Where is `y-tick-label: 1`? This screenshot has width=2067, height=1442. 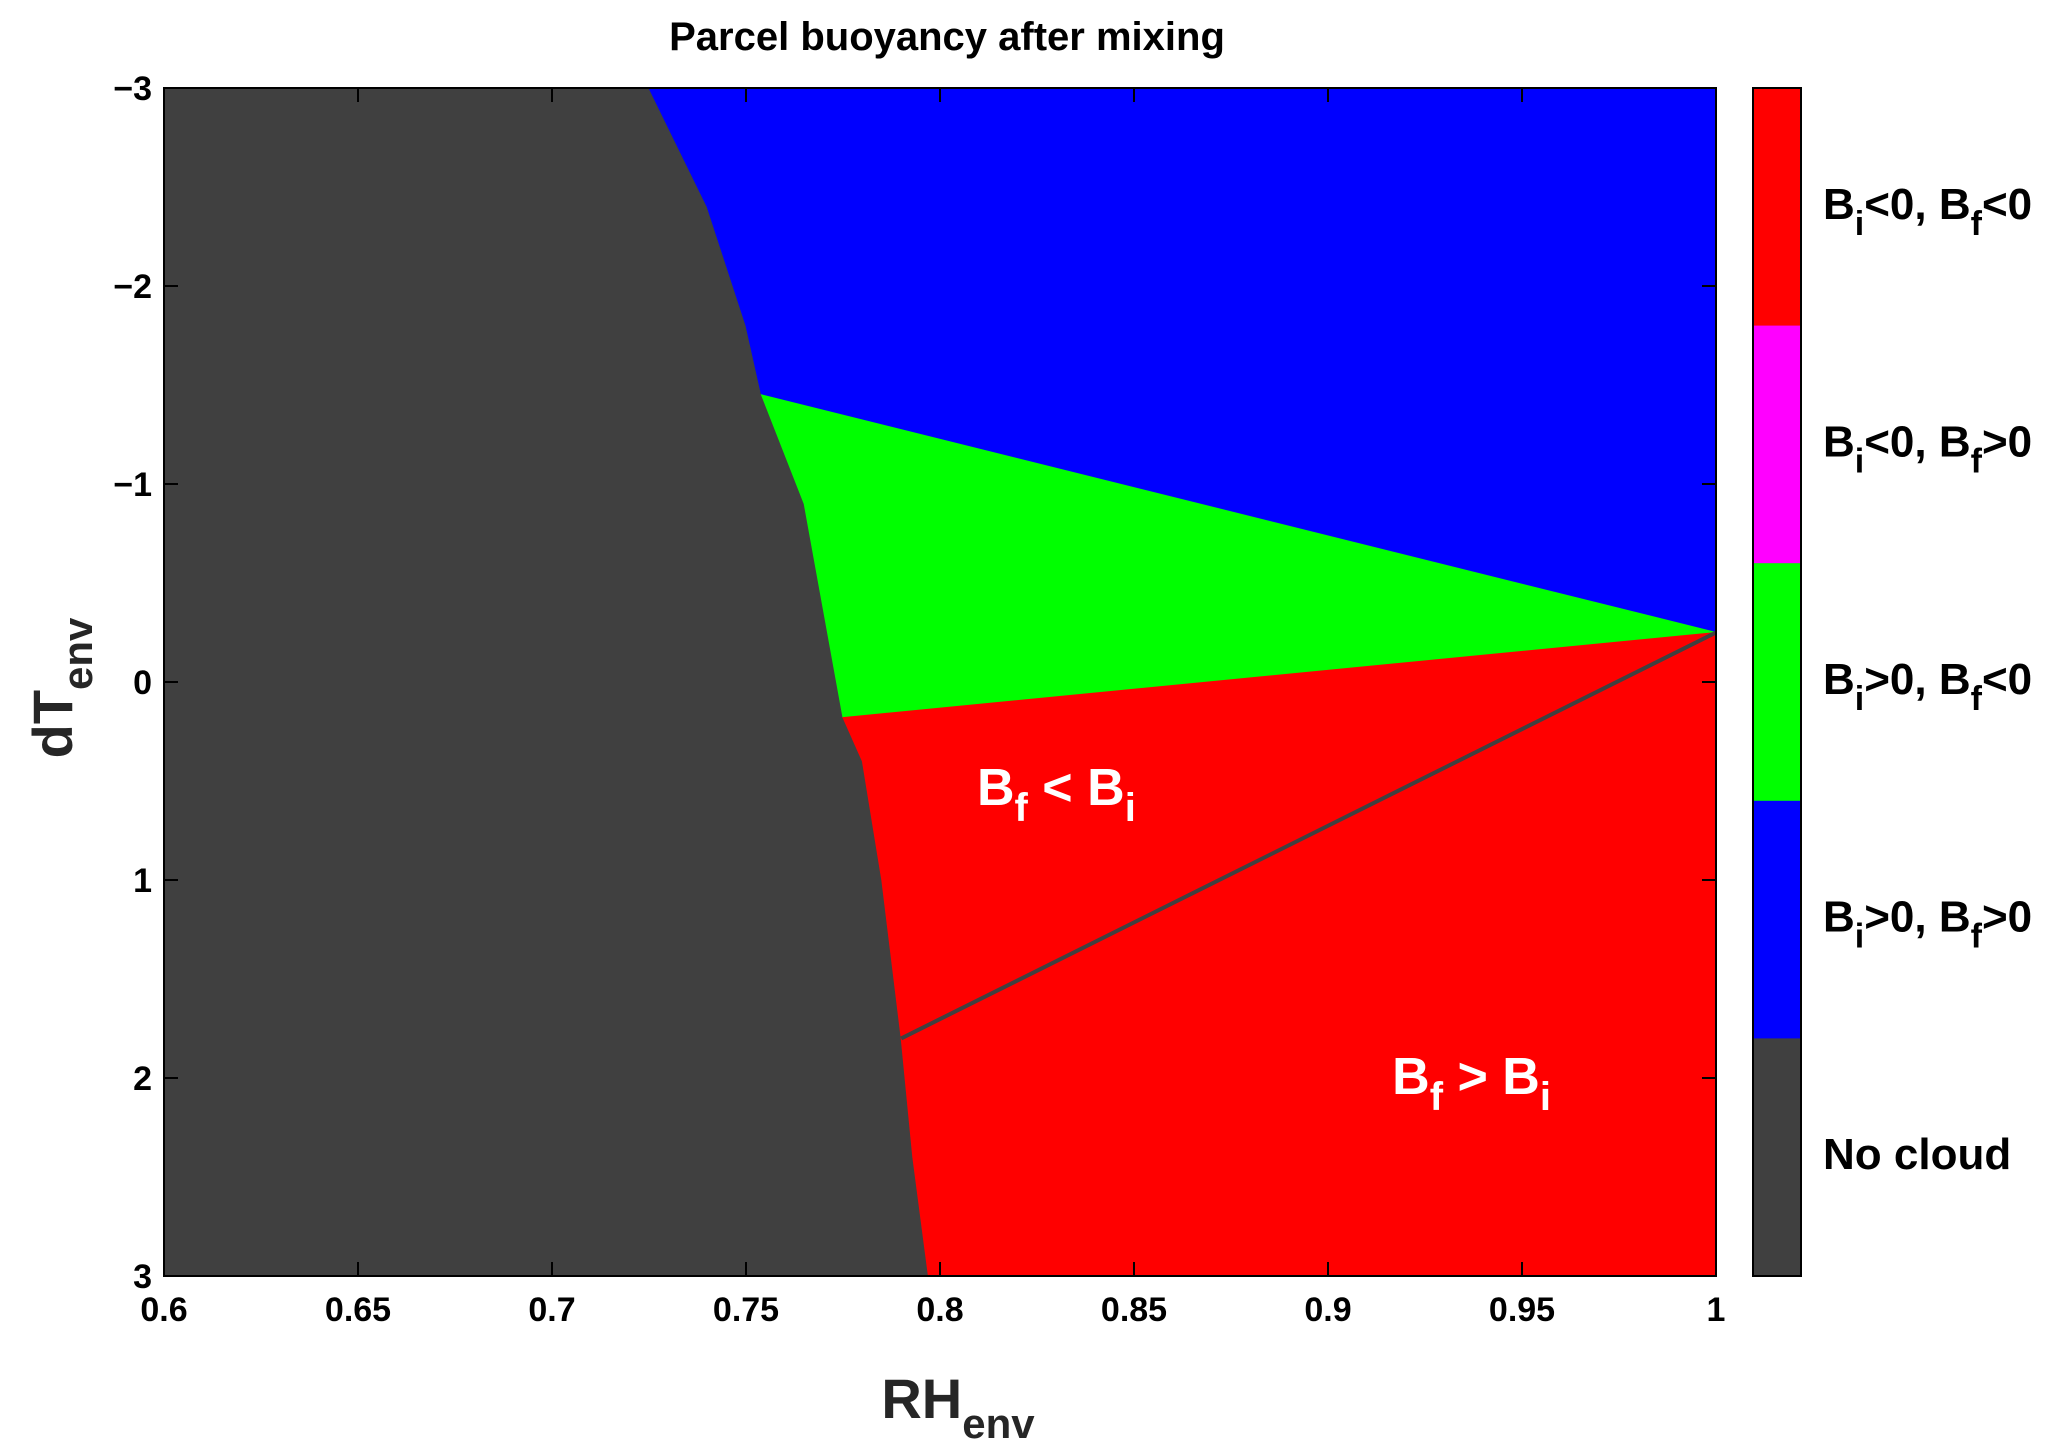 y-tick-label: 1 is located at coordinates (142, 881).